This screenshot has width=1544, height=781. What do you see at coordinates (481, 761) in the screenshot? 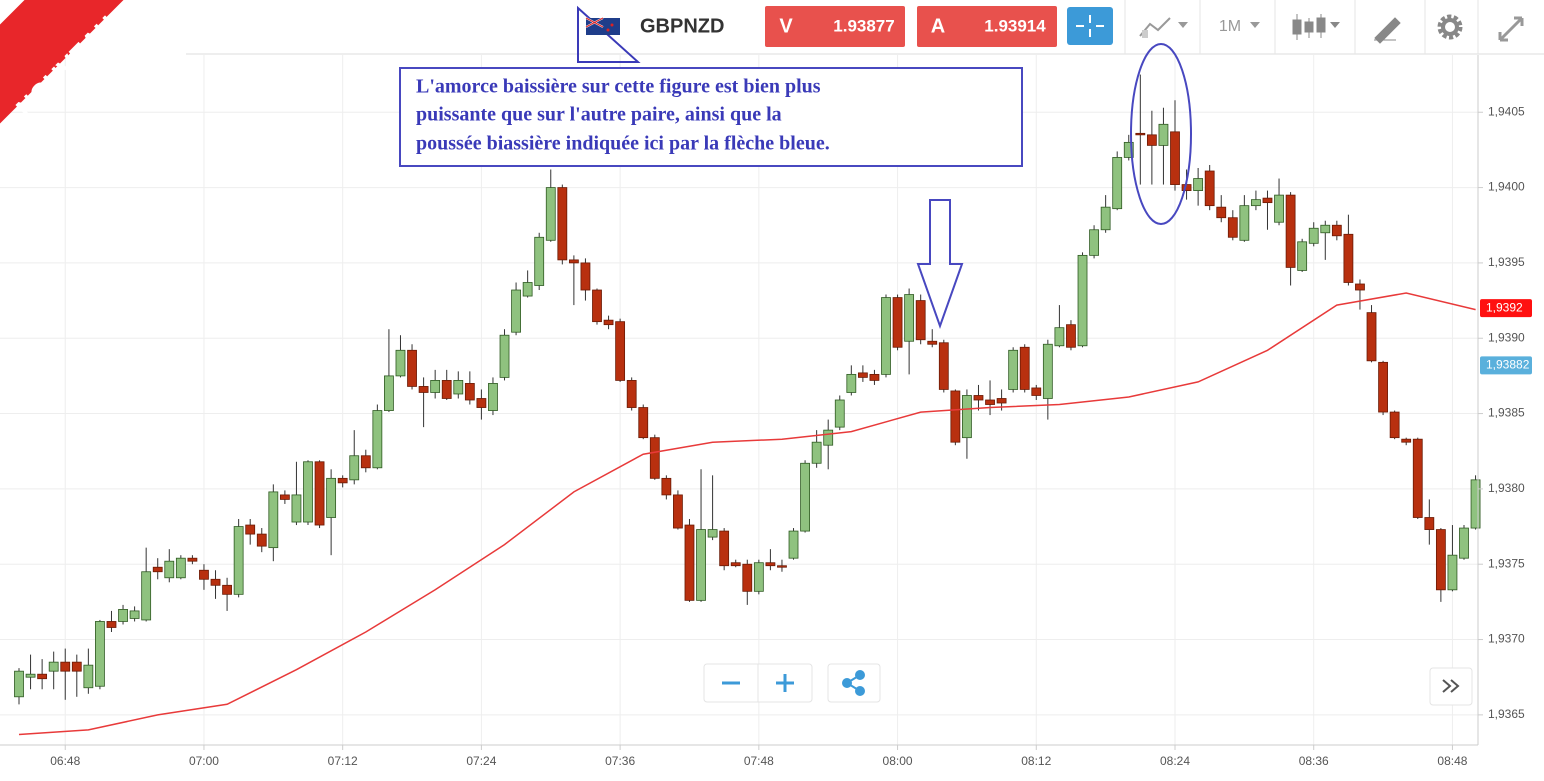
I see `x-tick-label: 07:24` at bounding box center [481, 761].